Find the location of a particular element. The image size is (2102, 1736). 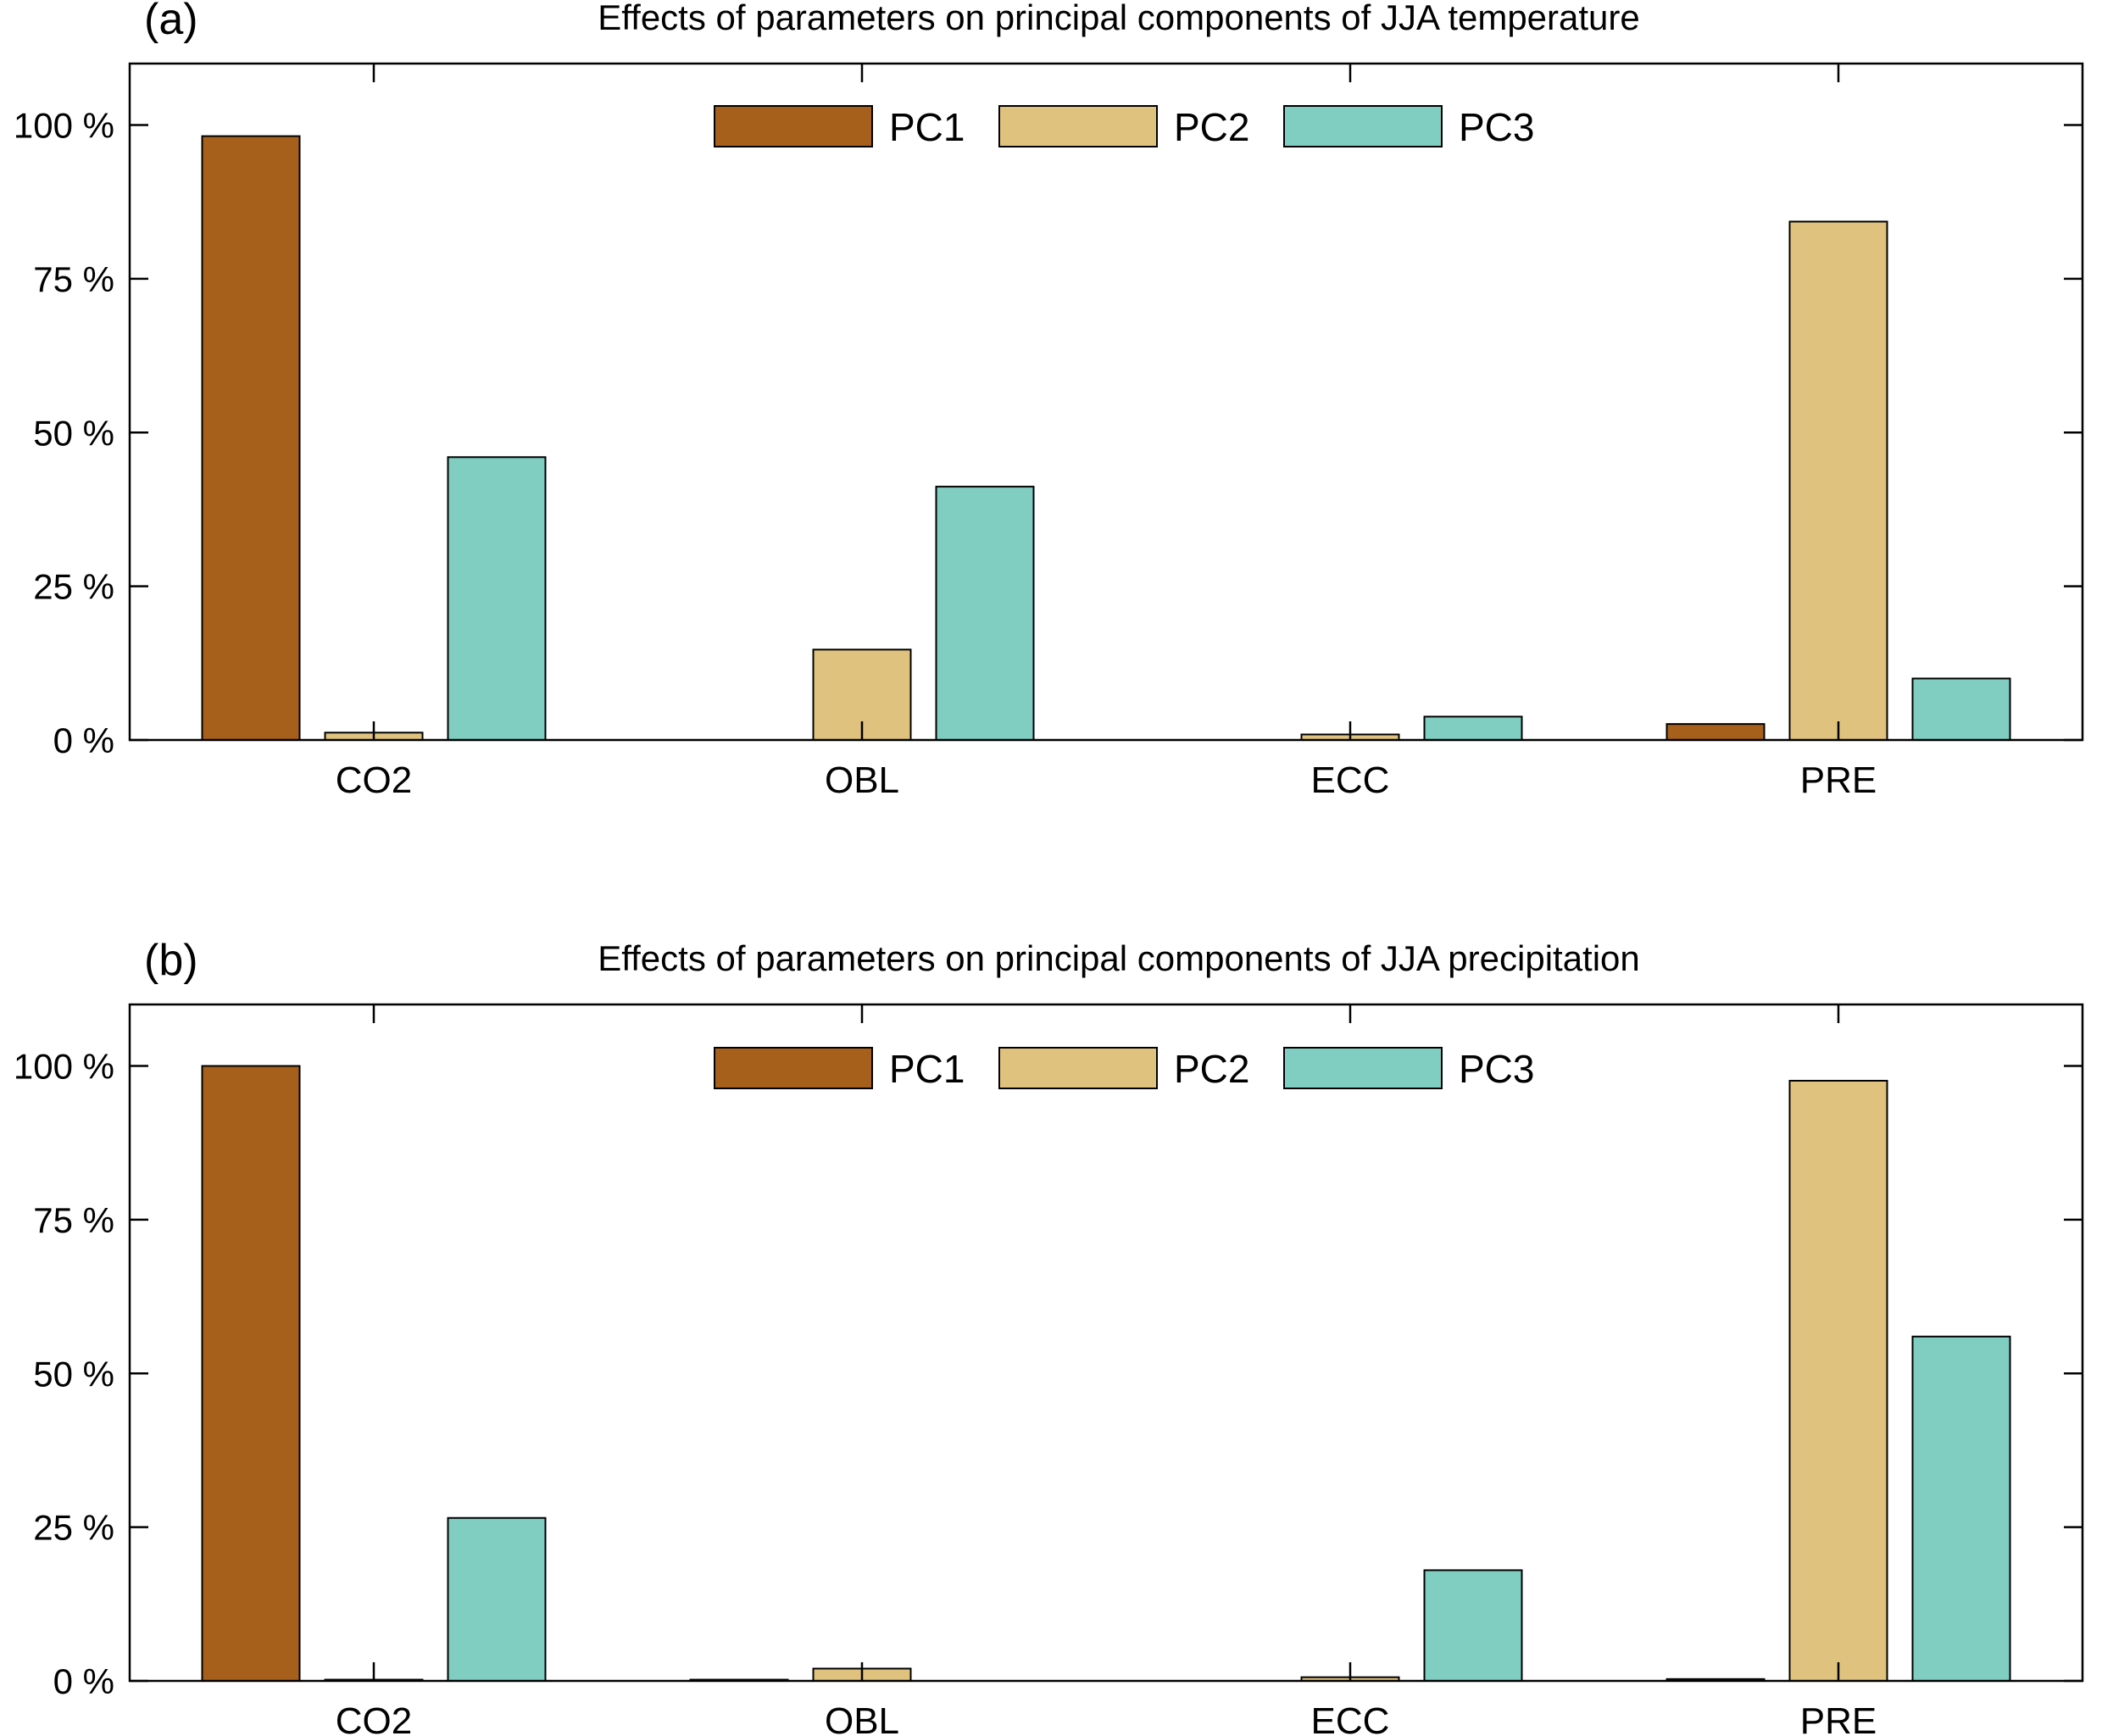

panel-label: (a) is located at coordinates (171, 22).